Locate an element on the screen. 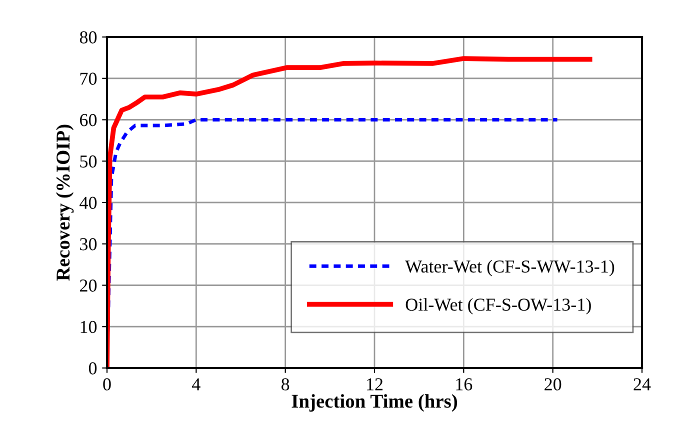 The width and height of the screenshot is (696, 448). x-tick-label: 24 is located at coordinates (642, 384).